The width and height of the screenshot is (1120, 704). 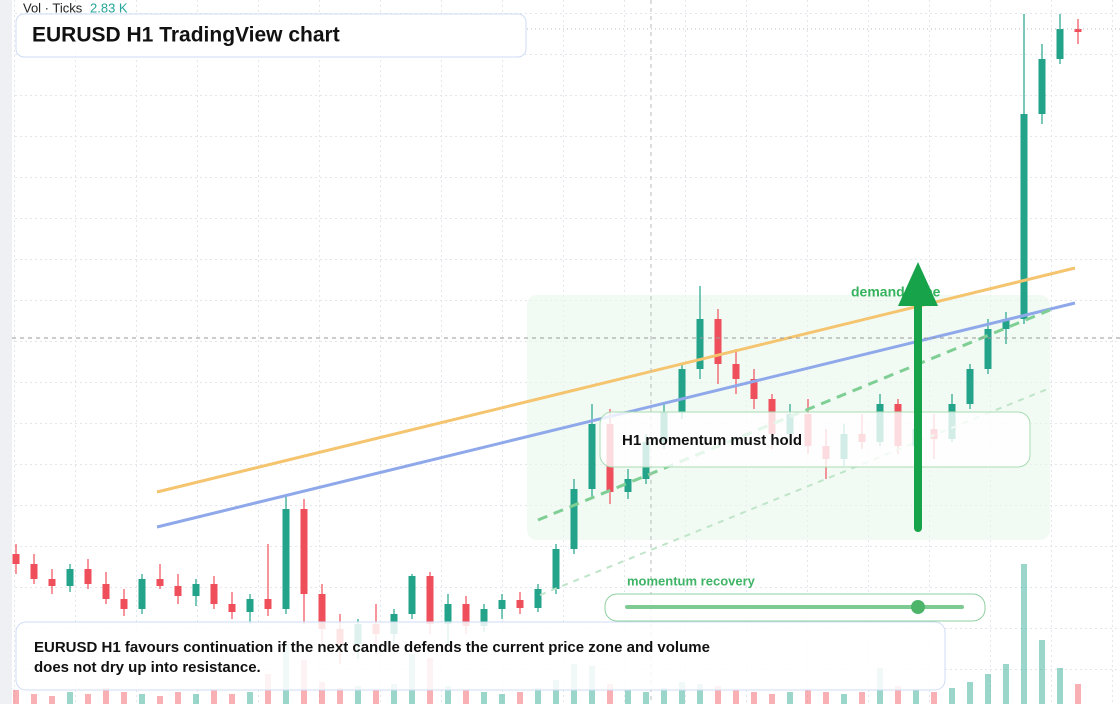 I want to click on chart-title: EURUSD H1 TradingView chart, so click(x=186, y=35).